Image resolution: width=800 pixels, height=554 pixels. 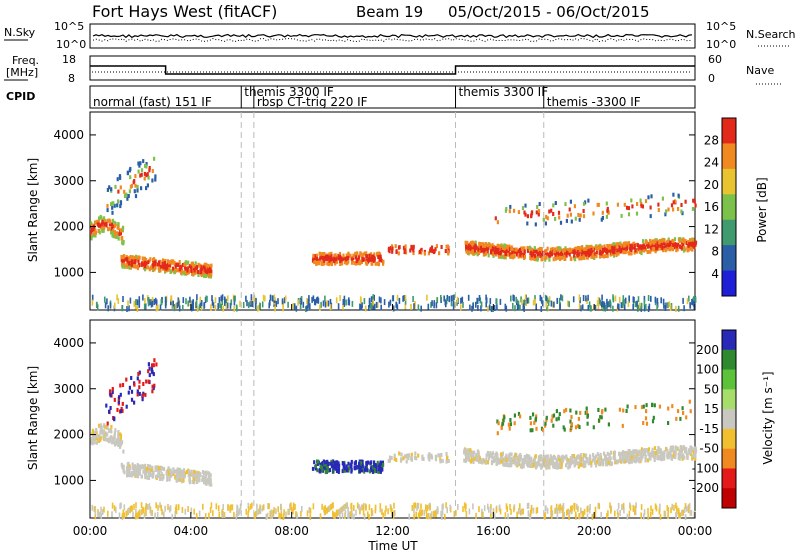 I want to click on y-tick-label: 2000, so click(x=68, y=227).